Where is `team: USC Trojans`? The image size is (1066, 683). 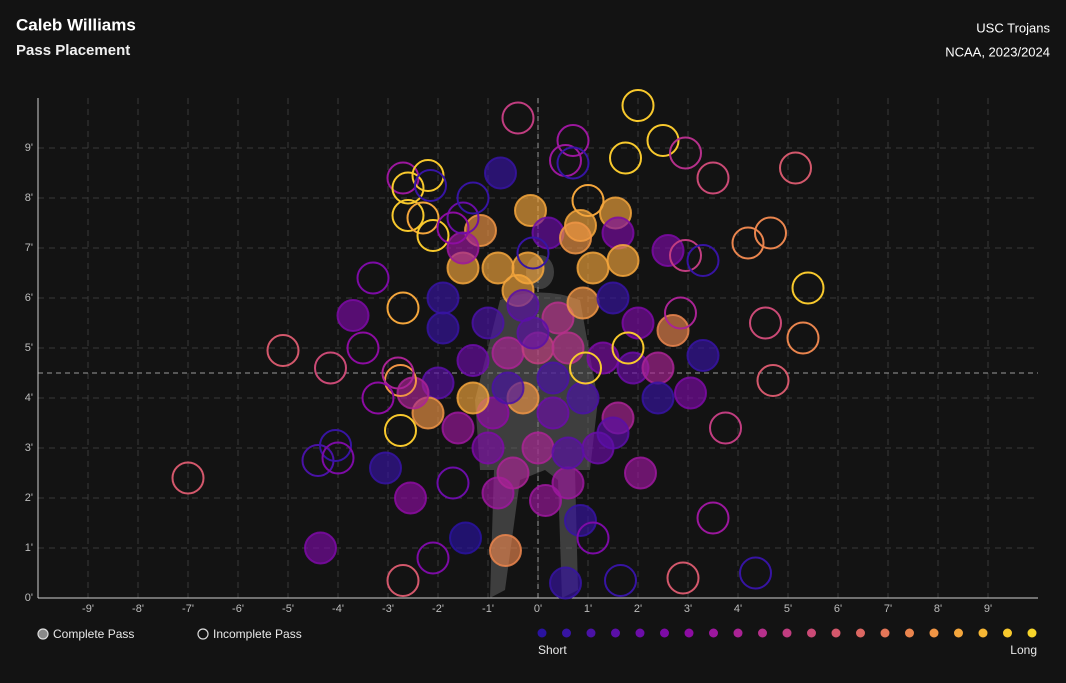 team: USC Trojans is located at coordinates (1013, 27).